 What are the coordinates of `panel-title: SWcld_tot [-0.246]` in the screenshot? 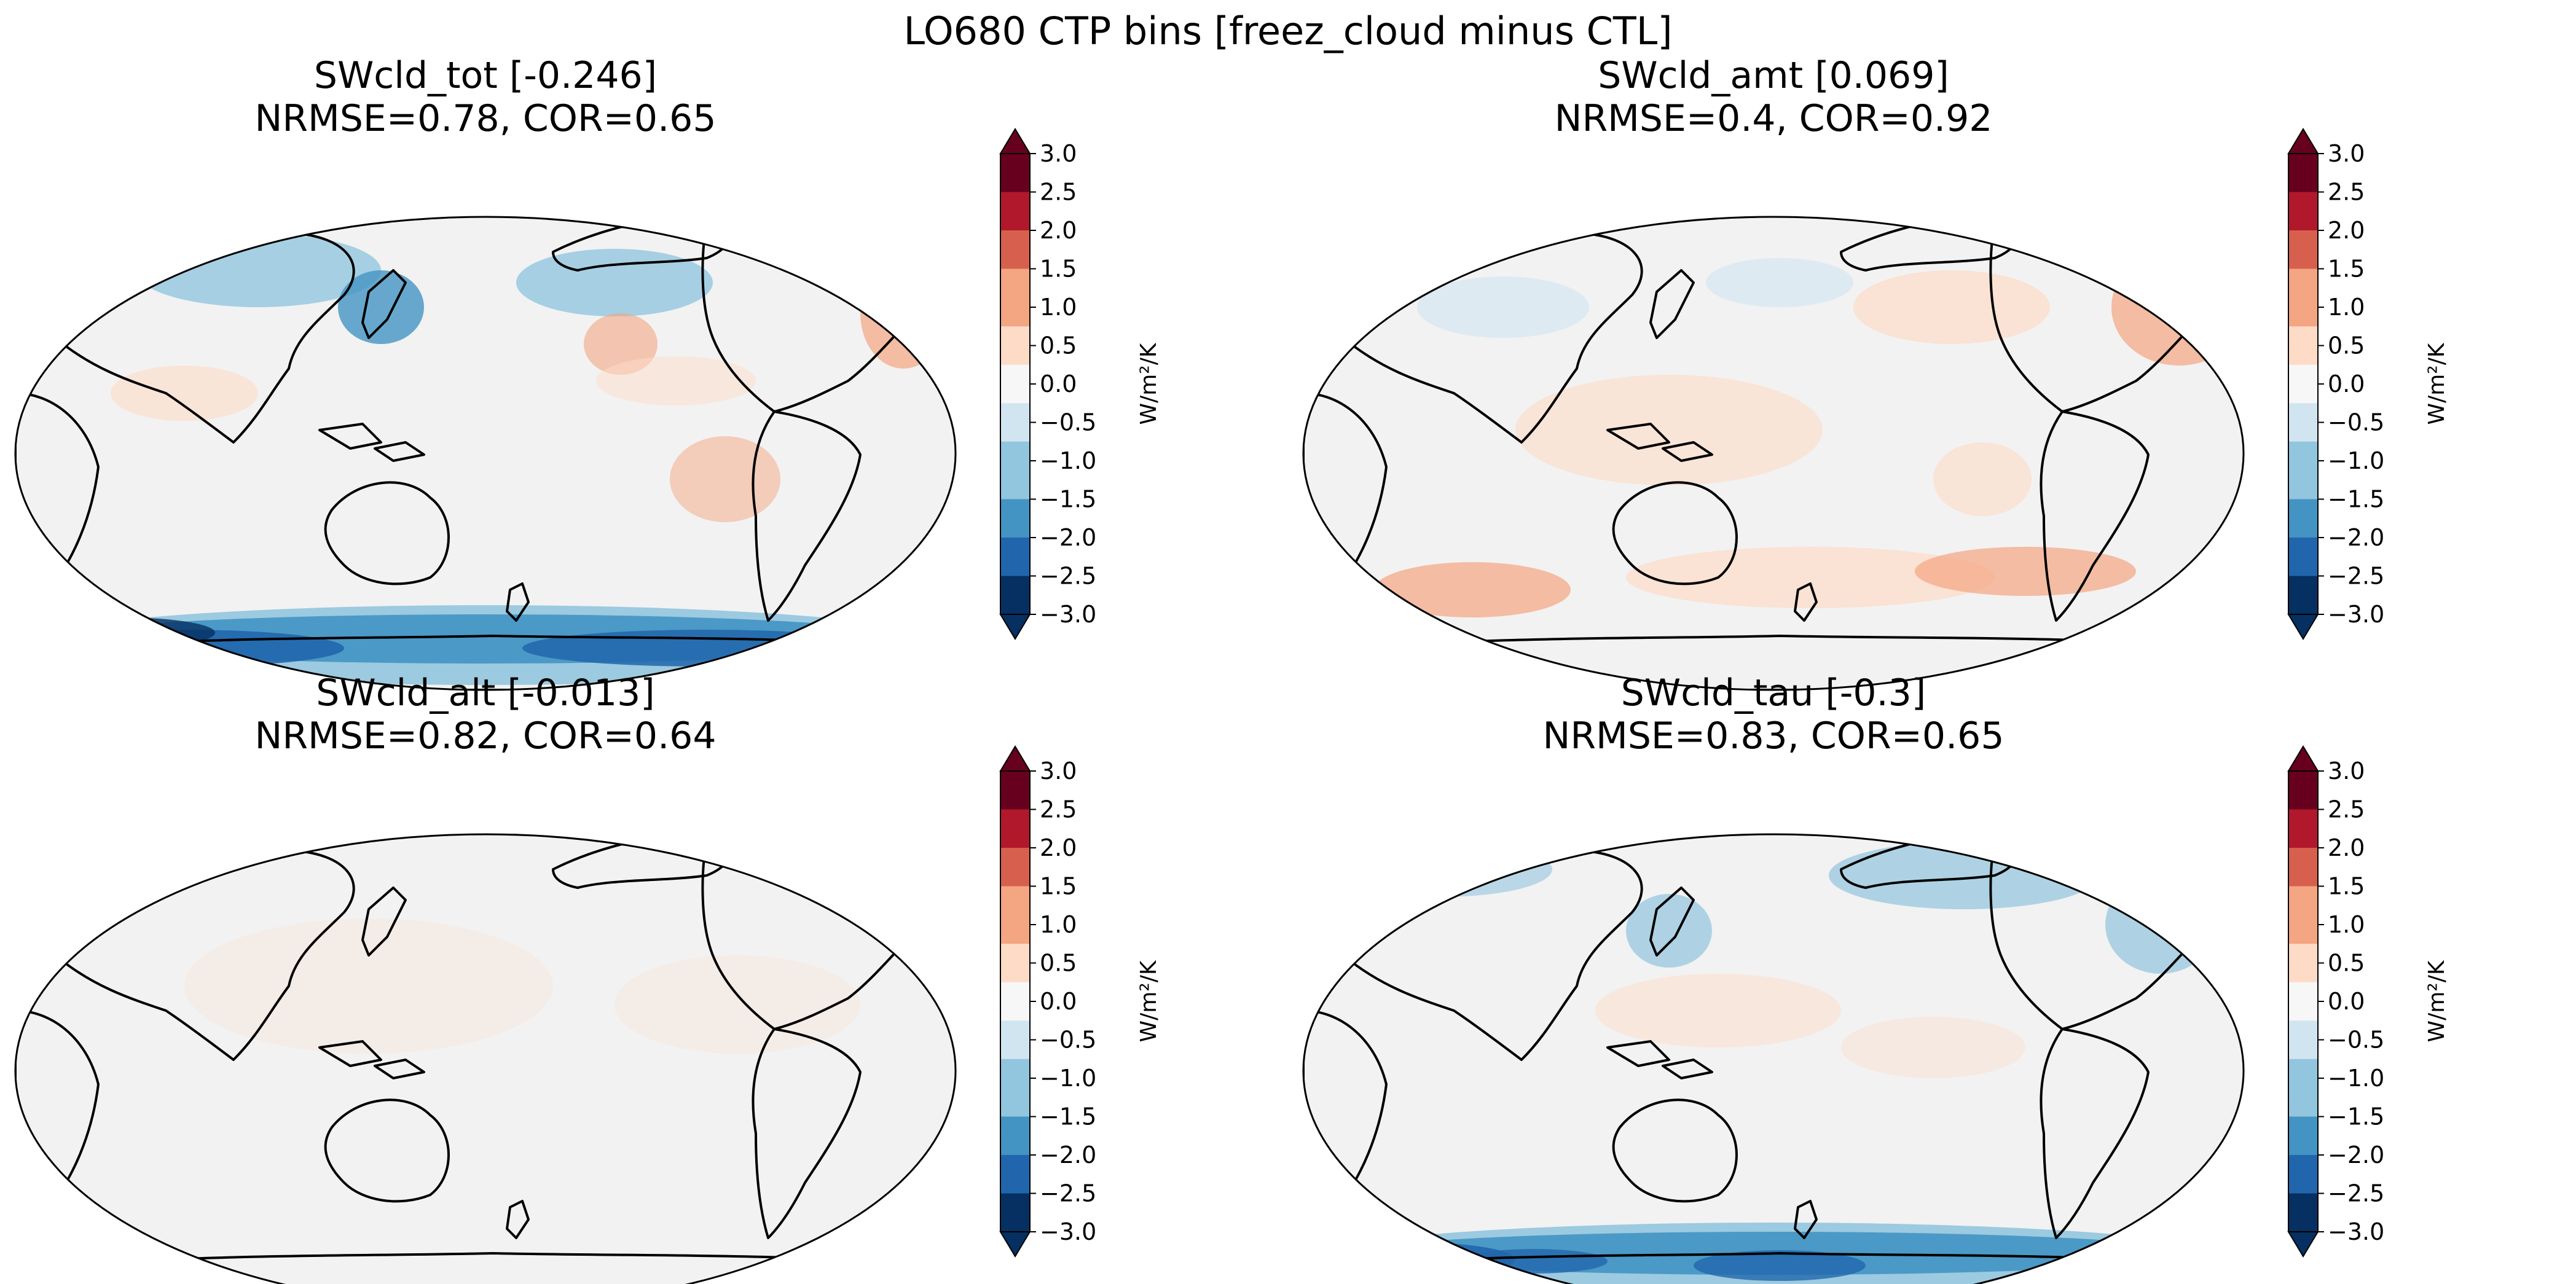 It's located at (485, 75).